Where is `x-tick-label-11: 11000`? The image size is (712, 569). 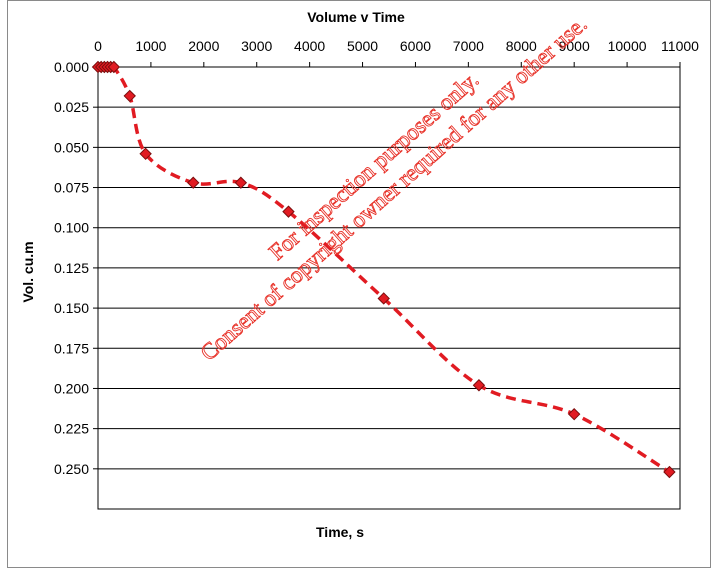
x-tick-label-11: 11000 is located at coordinates (680, 46).